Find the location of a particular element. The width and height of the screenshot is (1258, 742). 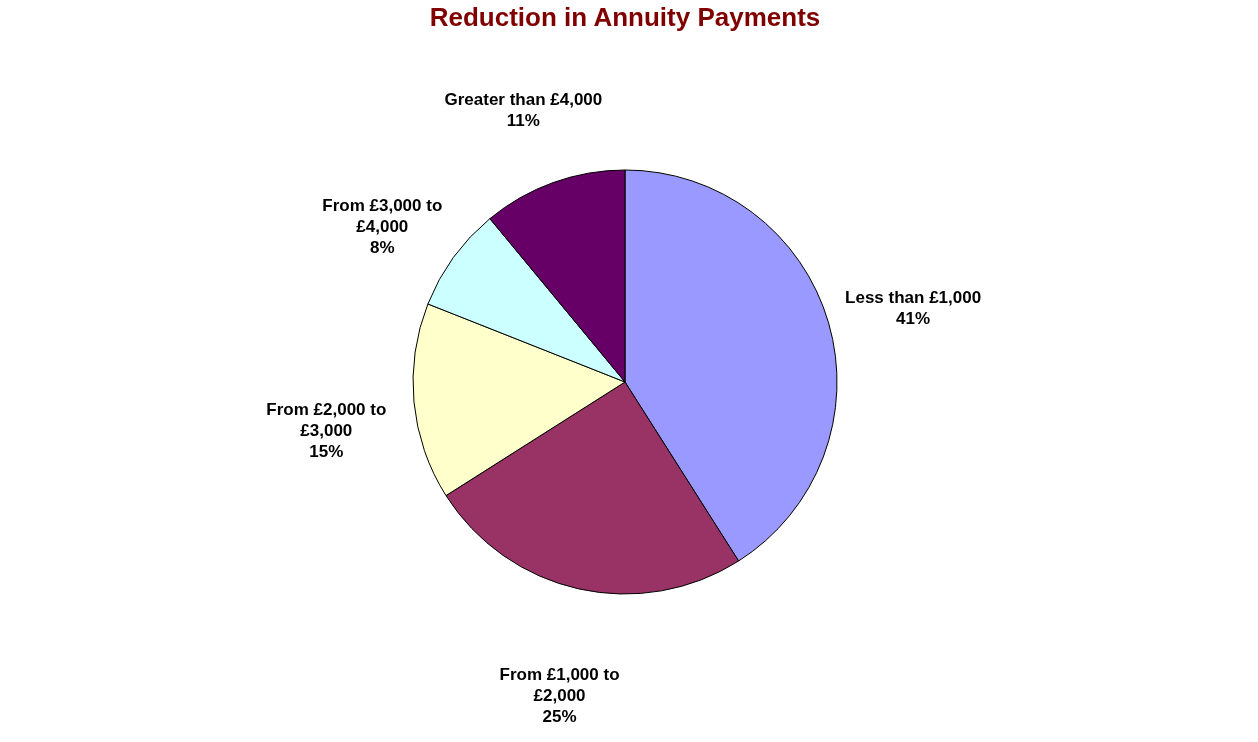

data-label: 8% is located at coordinates (382, 247).